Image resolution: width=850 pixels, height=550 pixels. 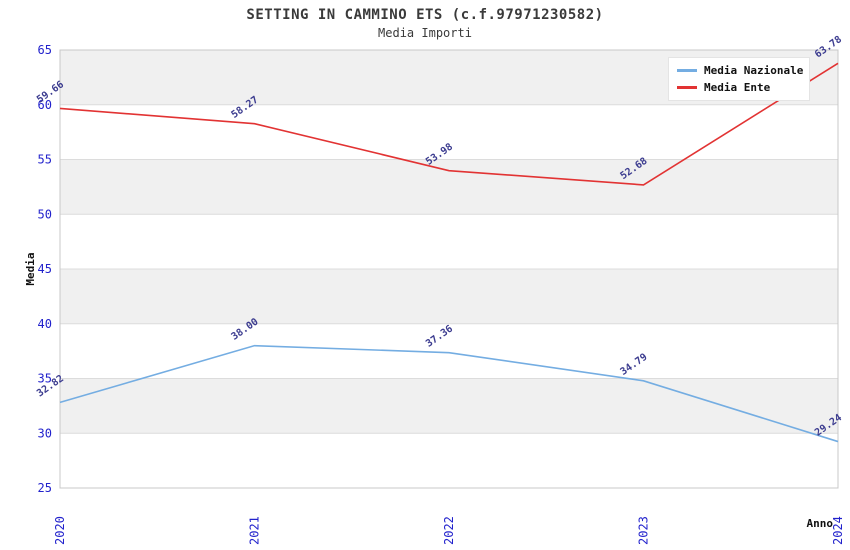 I want to click on legend-item-media-nazionale: Media Nazionale, so click(x=743, y=70).